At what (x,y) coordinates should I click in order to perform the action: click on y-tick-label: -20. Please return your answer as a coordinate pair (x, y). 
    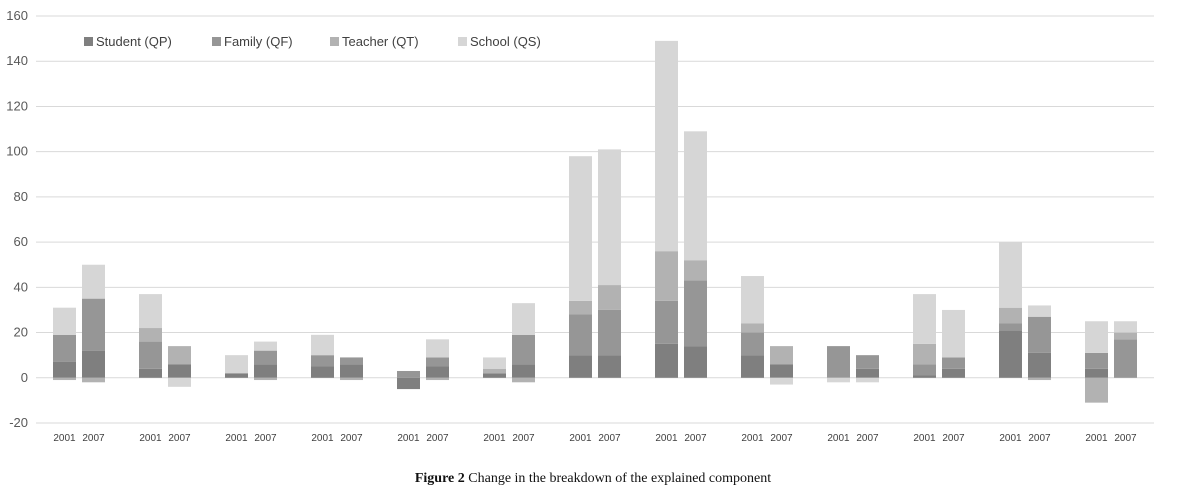
    Looking at the image, I should click on (18, 422).